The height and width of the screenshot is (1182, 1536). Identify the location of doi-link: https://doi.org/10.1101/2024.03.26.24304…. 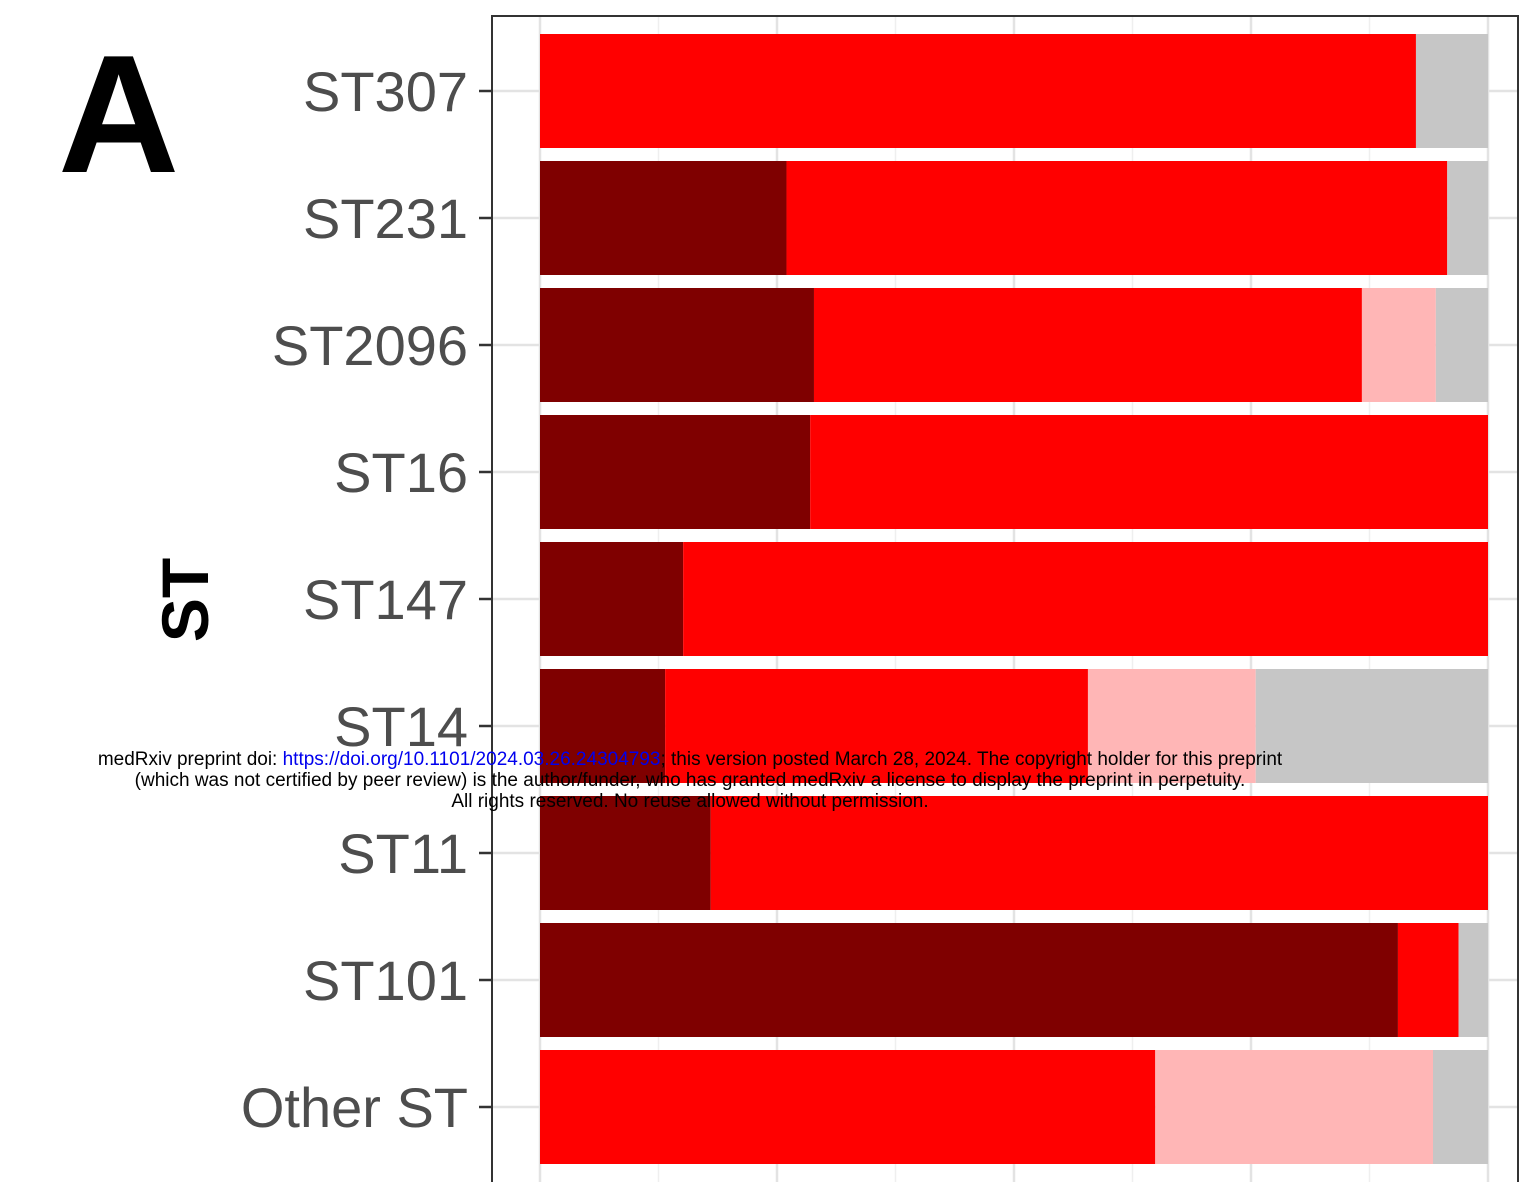
(471, 759).